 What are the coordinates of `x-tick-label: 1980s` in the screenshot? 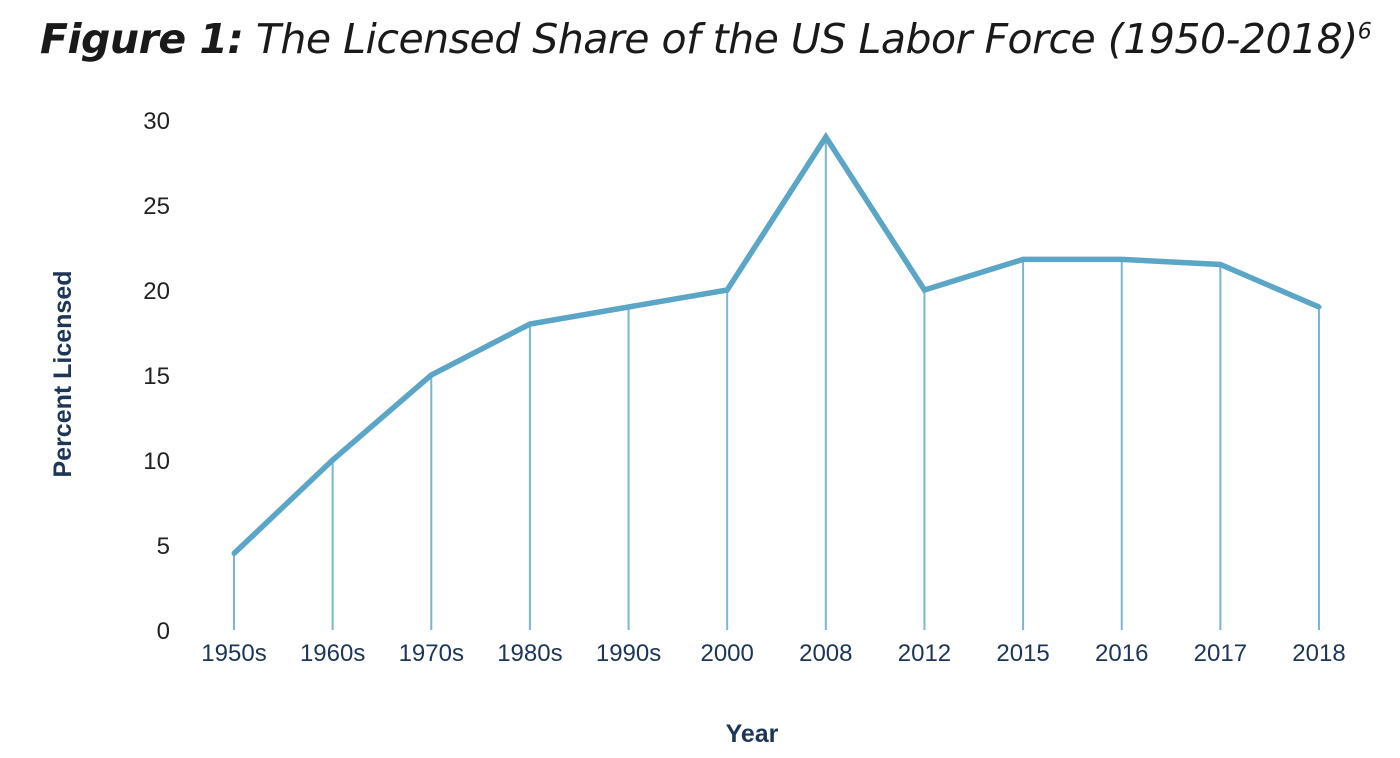 It's located at (529, 653).